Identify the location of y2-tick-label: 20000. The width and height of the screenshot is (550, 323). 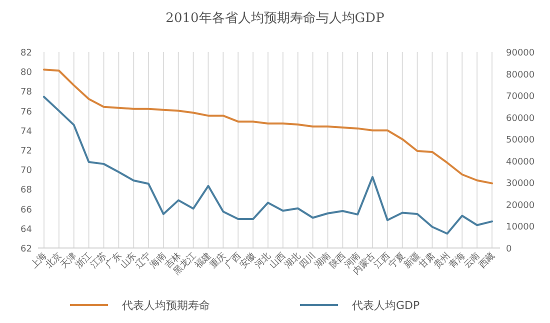
(520, 205).